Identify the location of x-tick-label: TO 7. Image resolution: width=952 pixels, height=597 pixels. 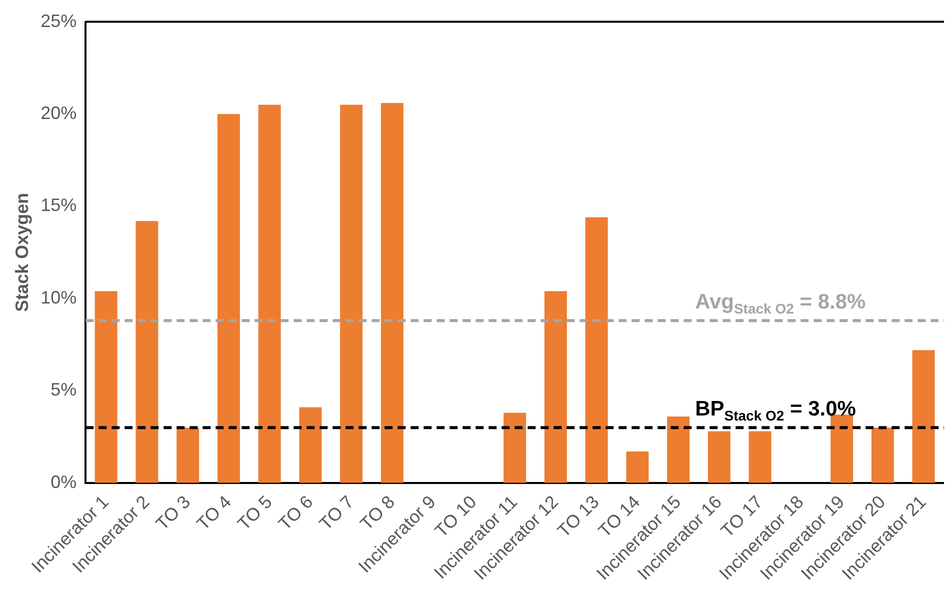
(336, 513).